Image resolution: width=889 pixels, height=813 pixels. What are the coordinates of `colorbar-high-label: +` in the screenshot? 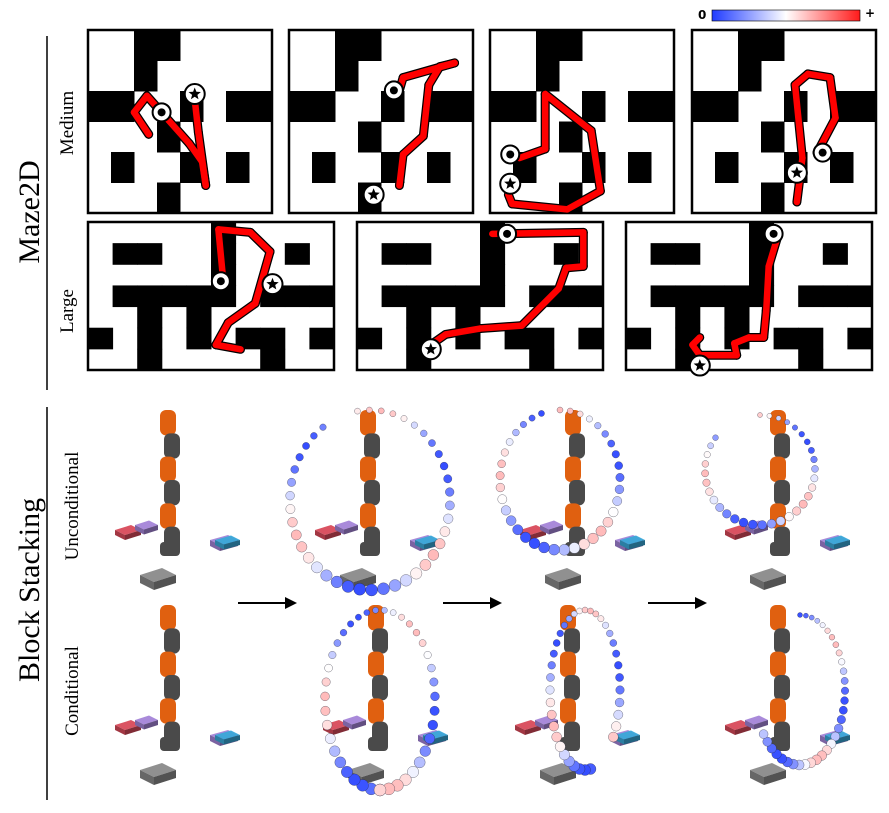 It's located at (870, 13).